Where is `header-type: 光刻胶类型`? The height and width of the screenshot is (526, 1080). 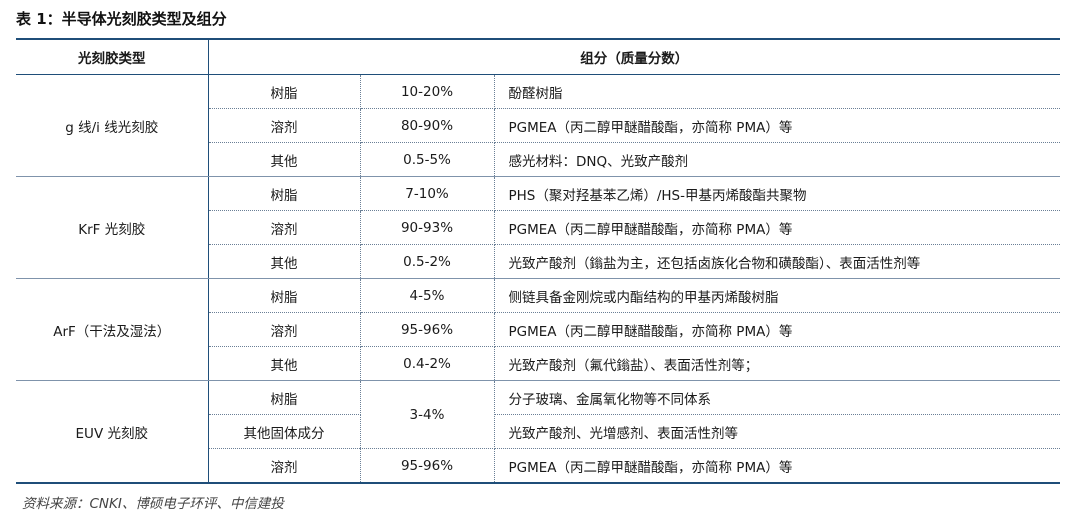 header-type: 光刻胶类型 is located at coordinates (112, 57).